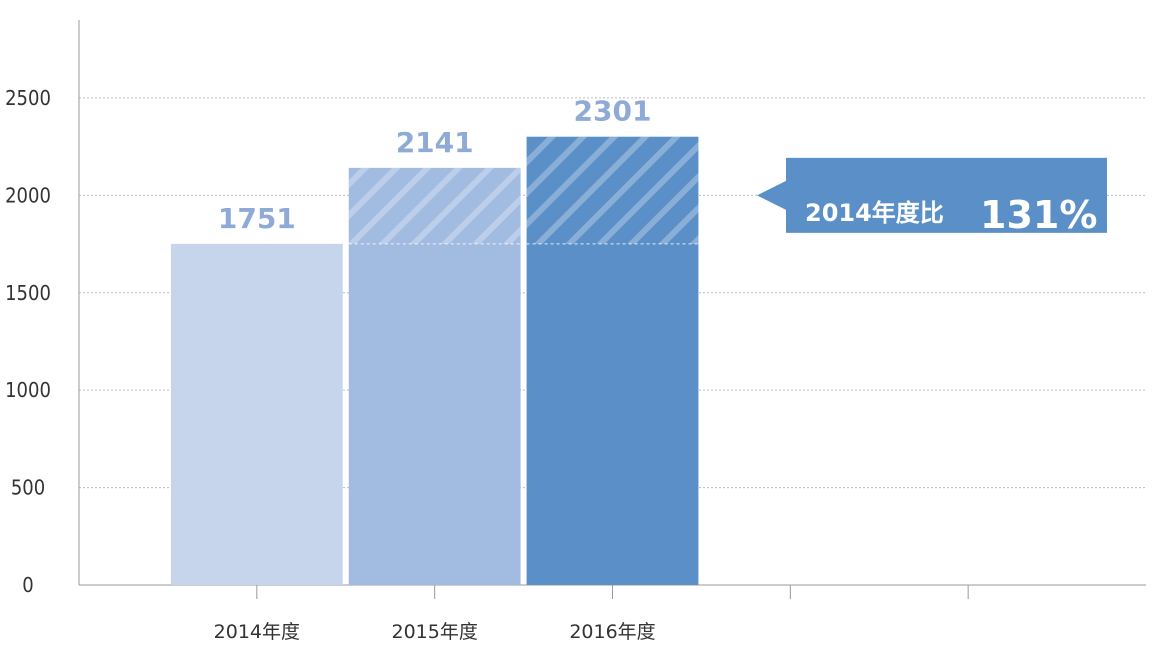 The width and height of the screenshot is (1152, 645). I want to click on value-label: 2141, so click(435, 142).